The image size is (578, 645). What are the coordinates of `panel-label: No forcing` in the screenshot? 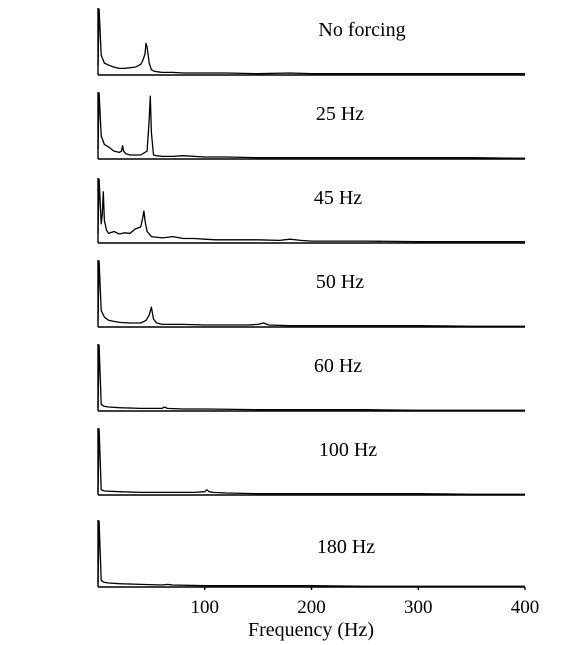 It's located at (361, 30).